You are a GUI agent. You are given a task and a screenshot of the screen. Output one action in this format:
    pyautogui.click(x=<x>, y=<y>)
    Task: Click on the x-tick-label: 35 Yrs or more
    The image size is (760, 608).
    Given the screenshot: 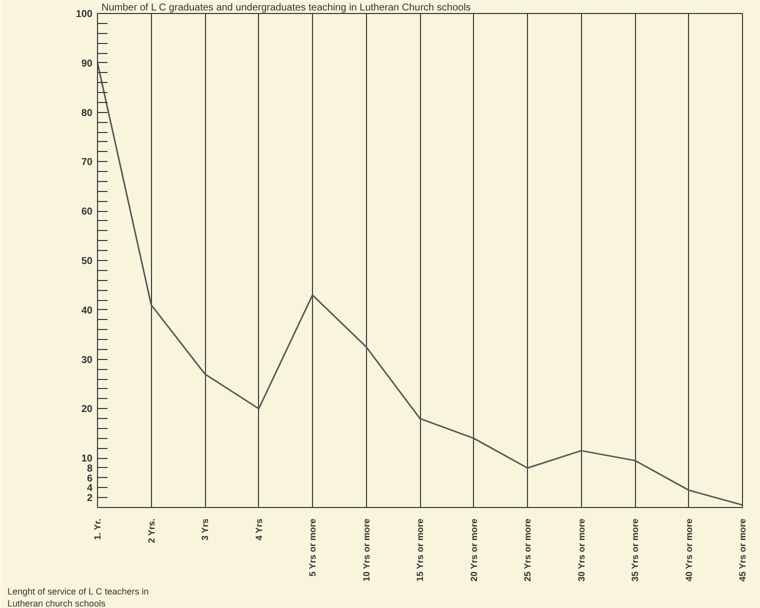 What is the action you would take?
    pyautogui.click(x=635, y=550)
    